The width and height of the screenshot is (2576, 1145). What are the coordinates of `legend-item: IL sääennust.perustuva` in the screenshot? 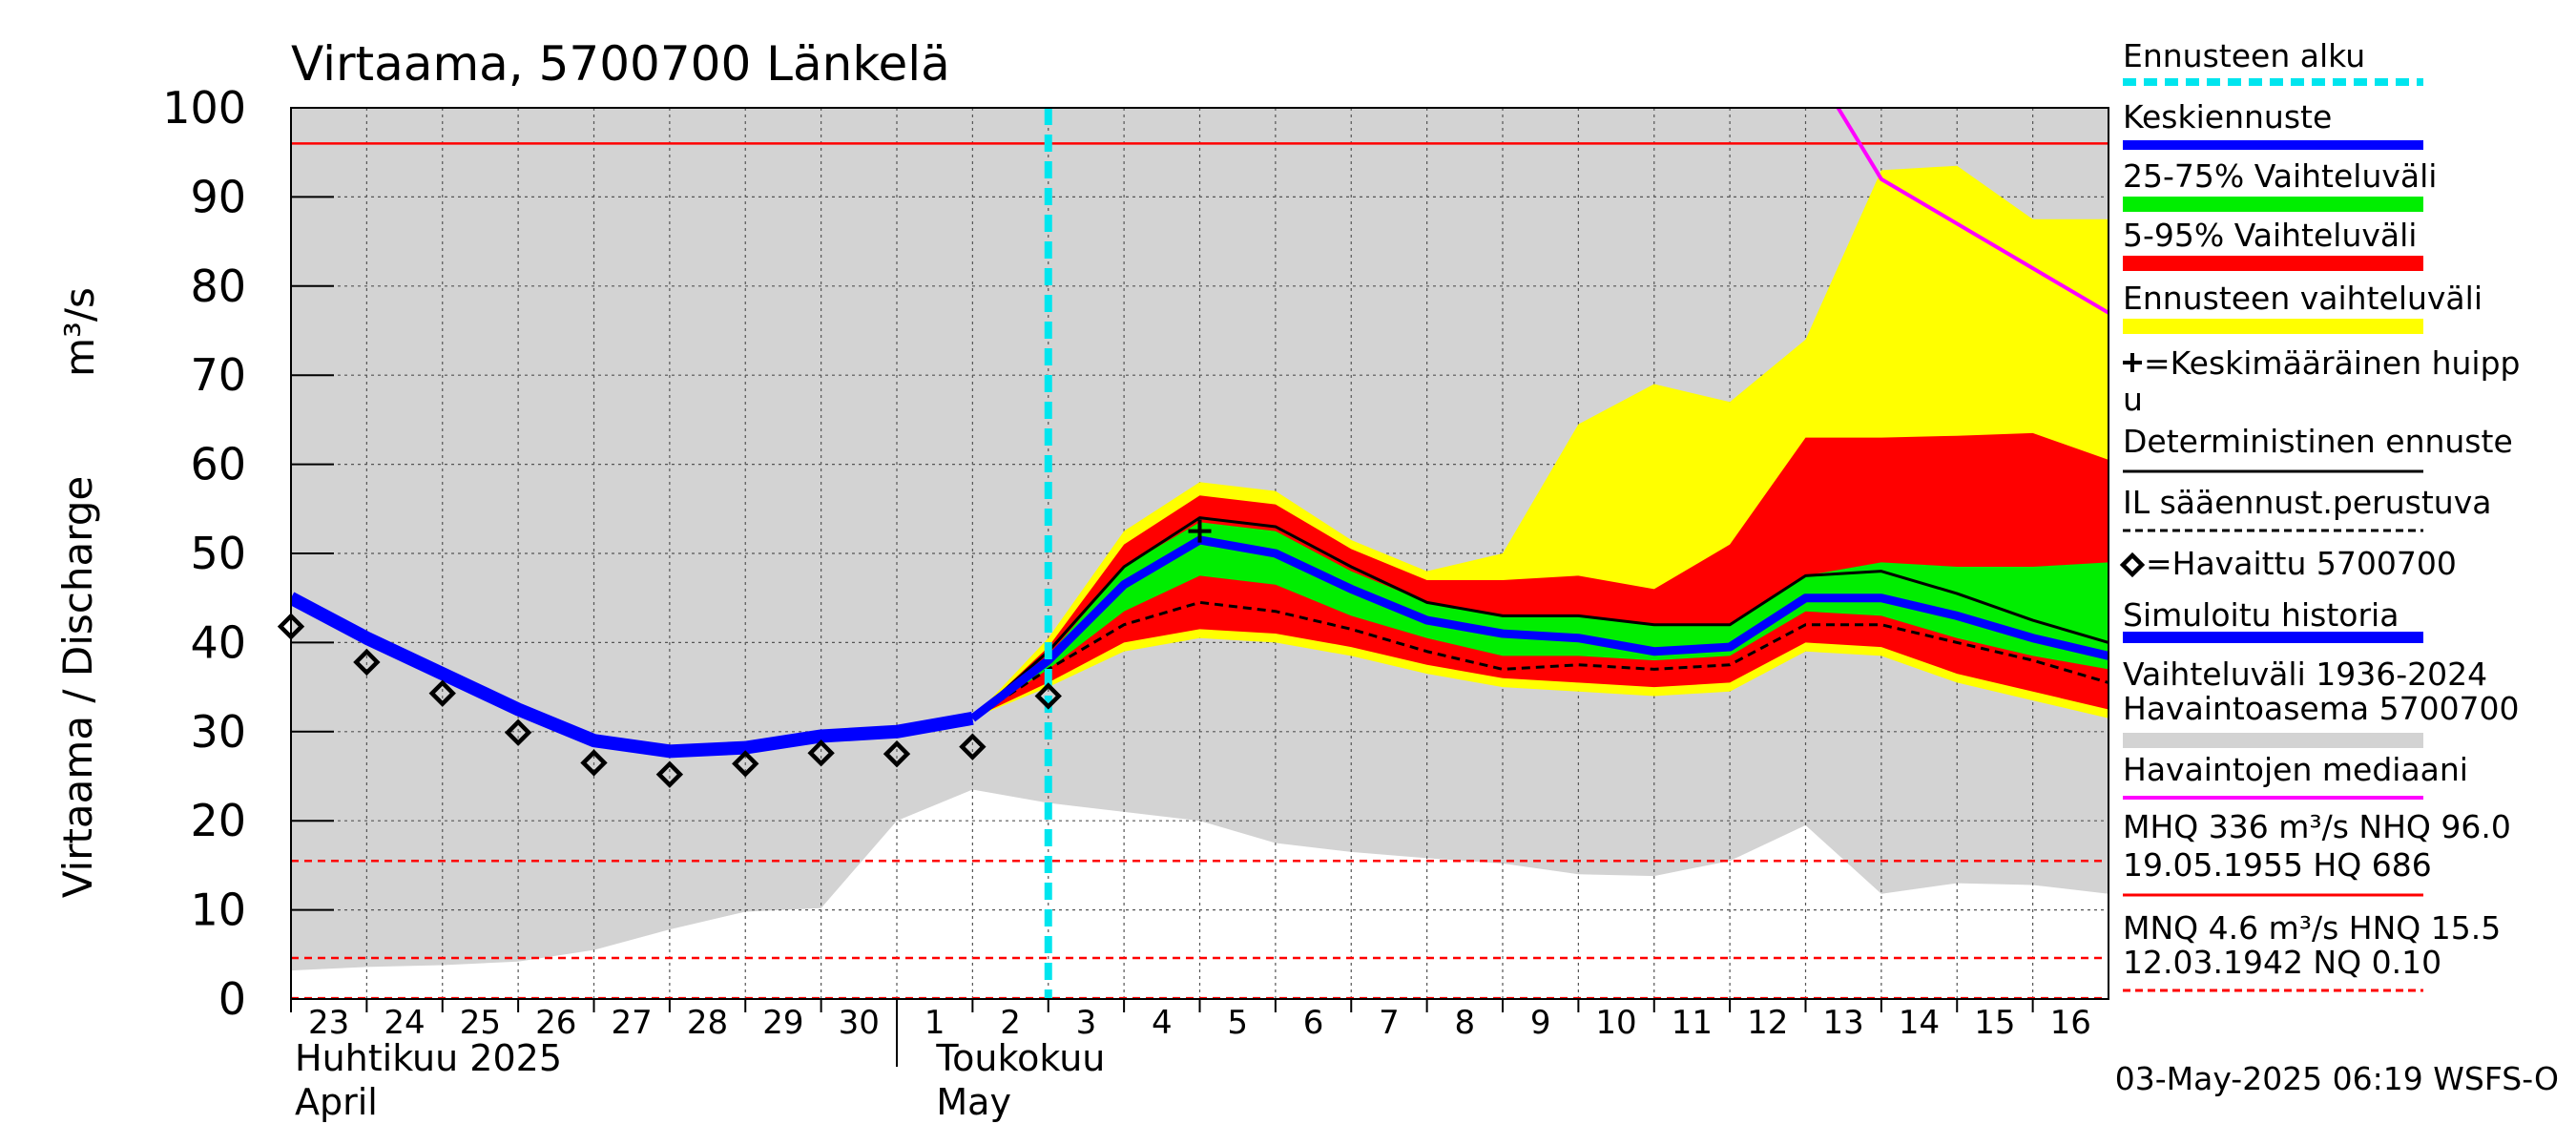 It's located at (2307, 508).